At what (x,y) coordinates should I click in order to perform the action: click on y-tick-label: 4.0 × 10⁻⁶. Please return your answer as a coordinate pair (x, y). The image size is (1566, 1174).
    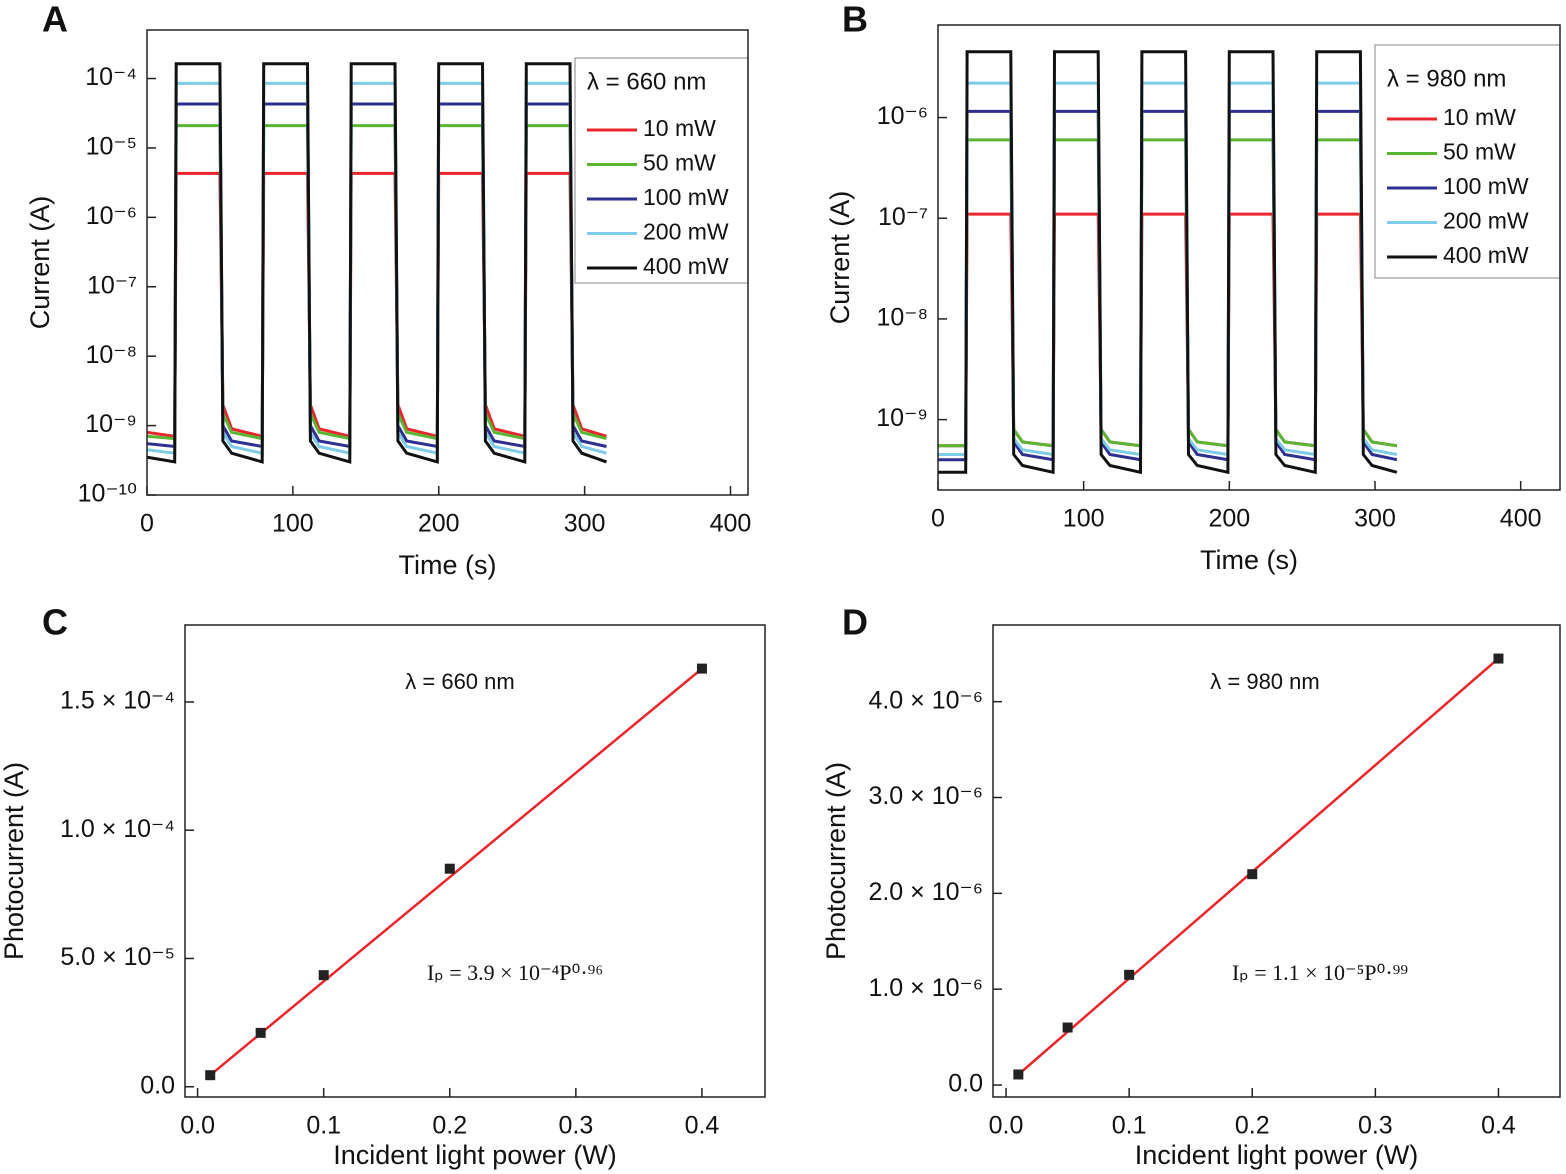
    Looking at the image, I should click on (925, 700).